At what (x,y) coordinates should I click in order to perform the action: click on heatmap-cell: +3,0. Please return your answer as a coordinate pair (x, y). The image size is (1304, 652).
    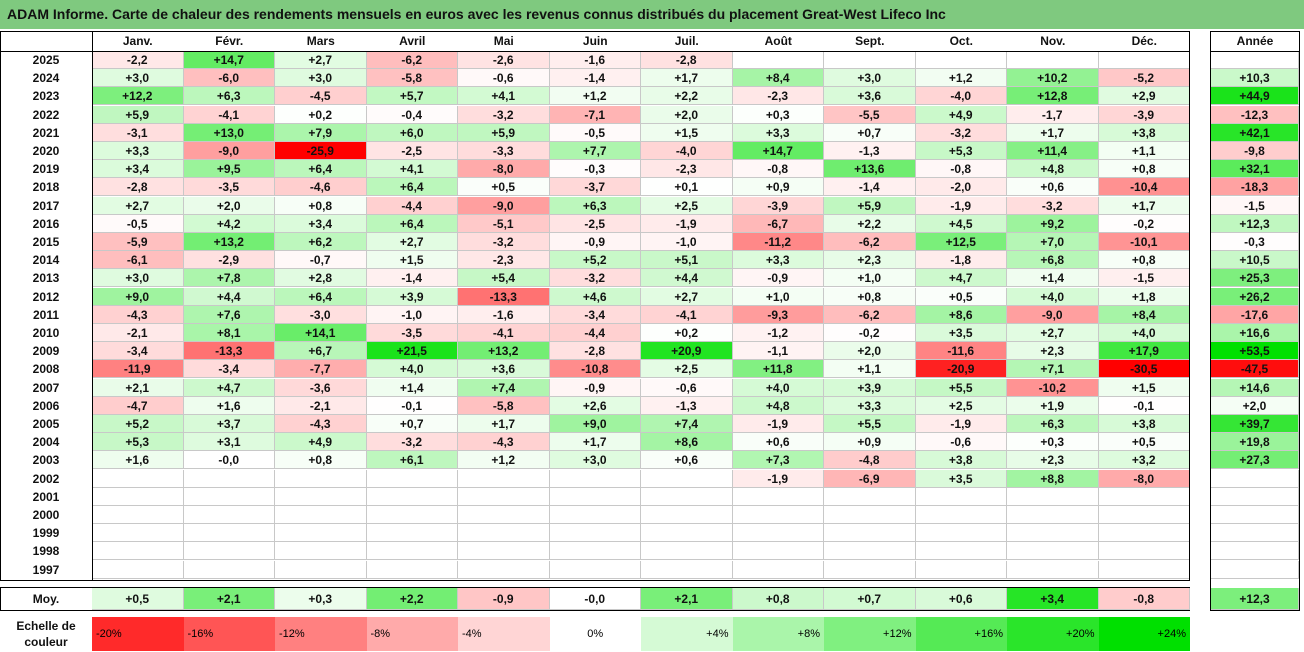
    Looking at the image, I should click on (138, 78).